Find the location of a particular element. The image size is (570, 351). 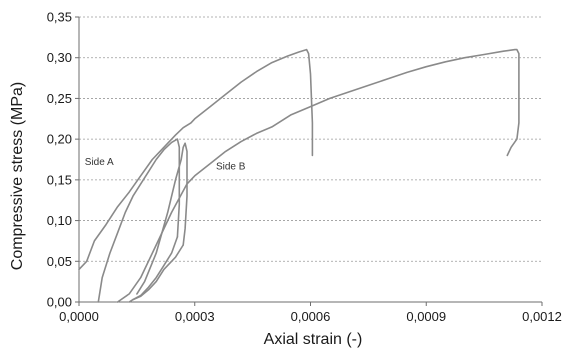

y-tick-label-4: 0,20 is located at coordinates (59, 139).